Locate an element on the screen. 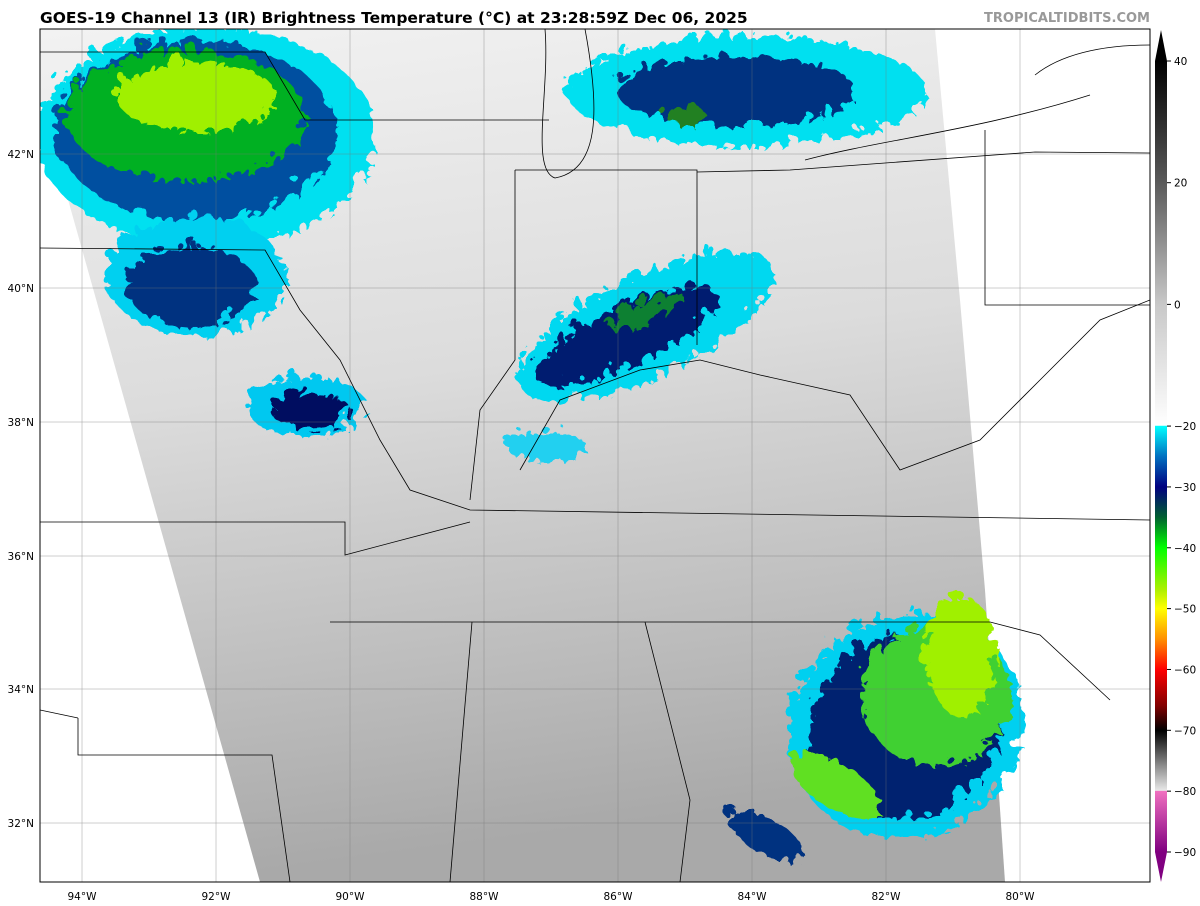 This screenshot has width=1200, height=906. lon-label: 94°W is located at coordinates (83, 897).